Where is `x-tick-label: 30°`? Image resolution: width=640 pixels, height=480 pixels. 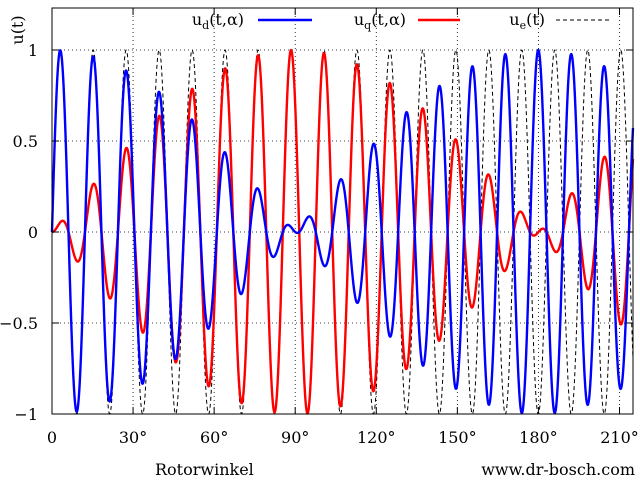
x-tick-label: 30° is located at coordinates (133, 437).